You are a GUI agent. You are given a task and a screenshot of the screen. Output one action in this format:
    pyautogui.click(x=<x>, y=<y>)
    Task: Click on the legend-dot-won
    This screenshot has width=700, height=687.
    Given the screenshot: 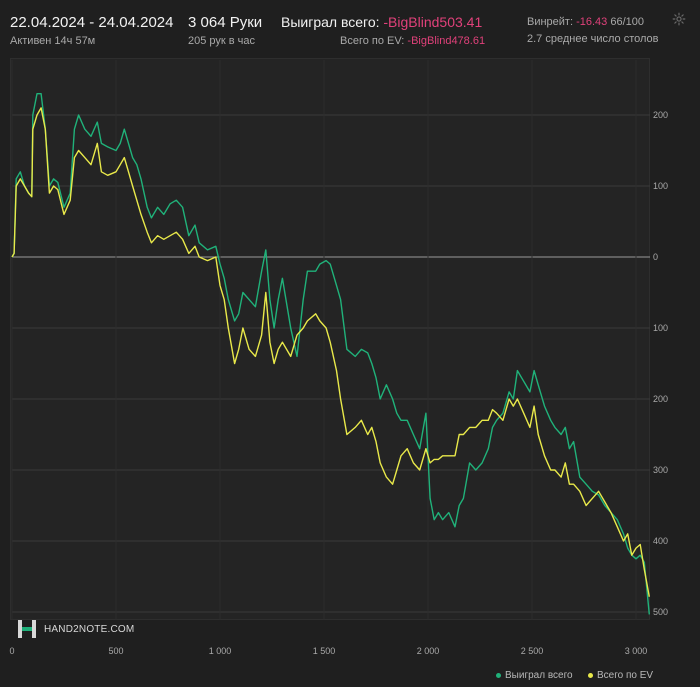 What is the action you would take?
    pyautogui.click(x=498, y=675)
    